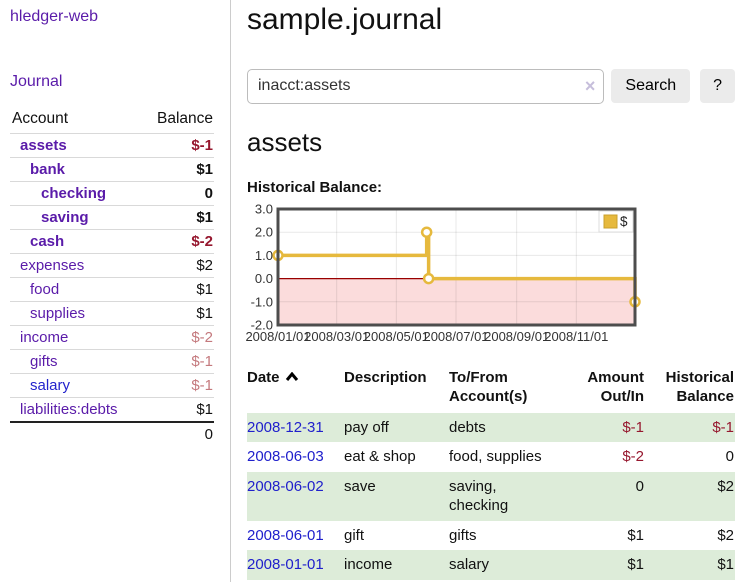  I want to click on txn-accounts: food, supplies, so click(495, 456).